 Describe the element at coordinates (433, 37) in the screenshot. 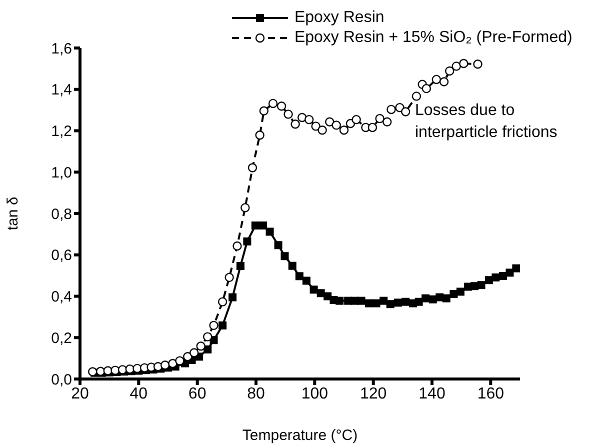

I see `legend-label: Epoxy Resin + 15% SiO₂ (Pre-Formed)` at that location.